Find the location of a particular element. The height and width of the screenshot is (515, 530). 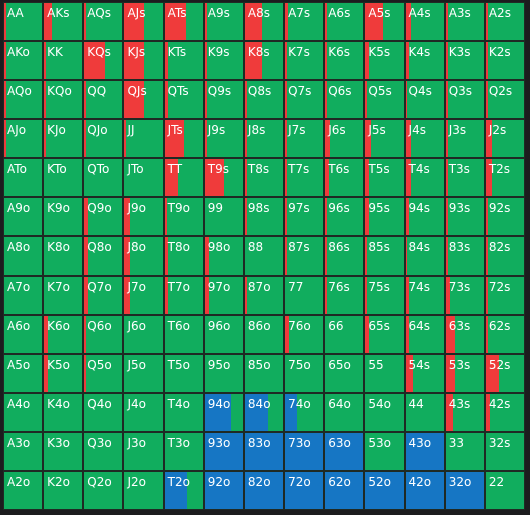

hand-cell-a6o: A6o is located at coordinates (23, 334).